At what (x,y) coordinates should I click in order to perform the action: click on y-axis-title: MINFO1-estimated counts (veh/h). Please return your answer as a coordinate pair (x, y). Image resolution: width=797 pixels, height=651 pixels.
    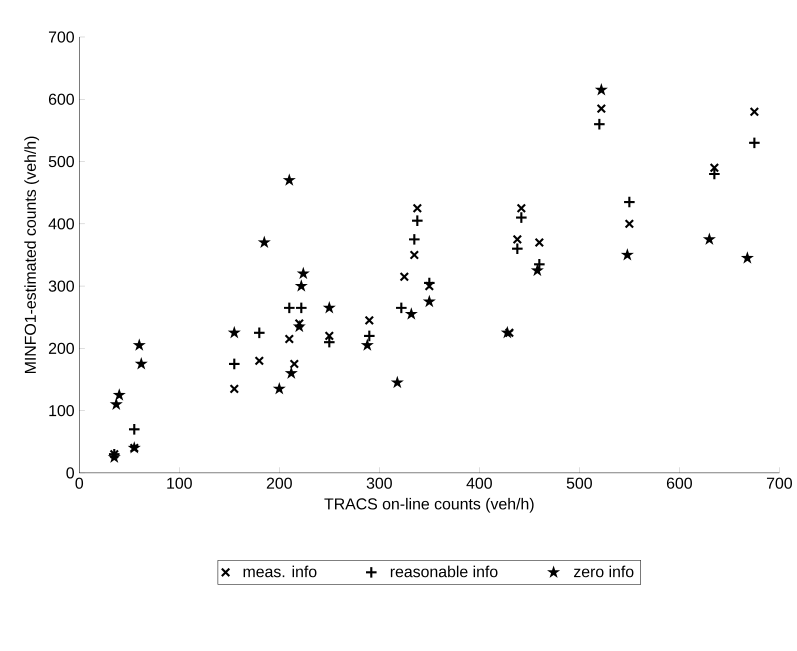
    Looking at the image, I should click on (32, 254).